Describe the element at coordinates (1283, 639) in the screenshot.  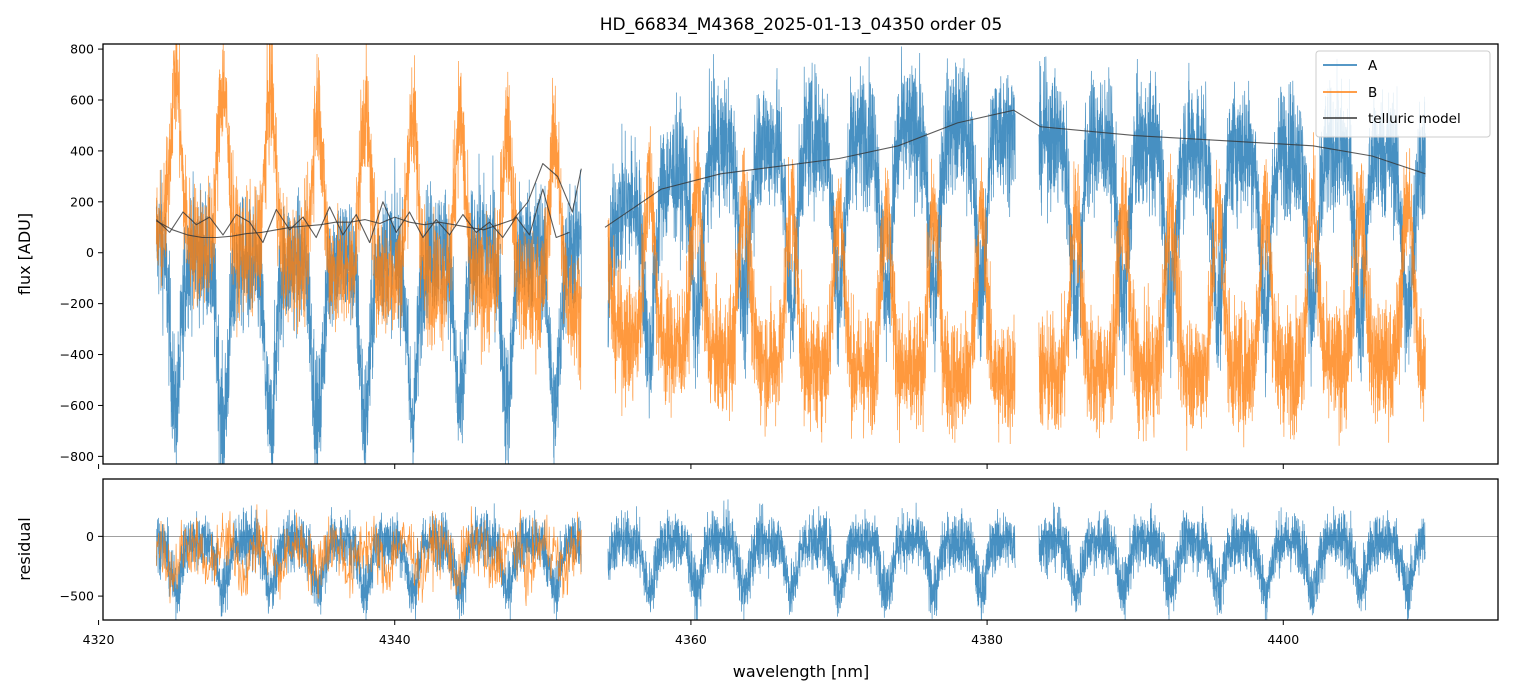
I see `x-tick-label: 4400` at that location.